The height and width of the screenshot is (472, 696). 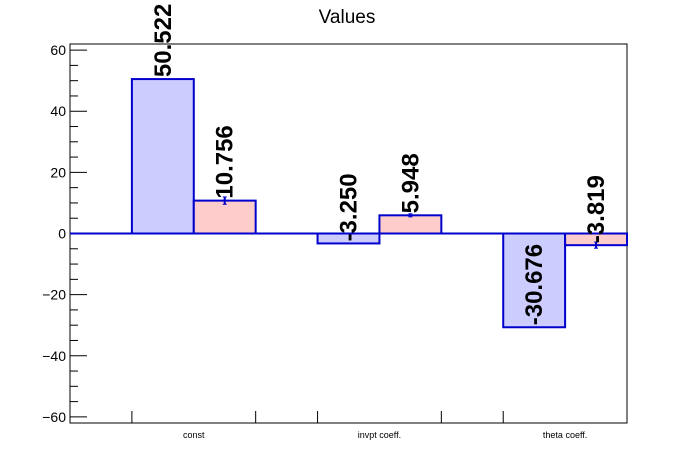 What do you see at coordinates (58, 50) in the screenshot?
I see `y-tick-label: 60` at bounding box center [58, 50].